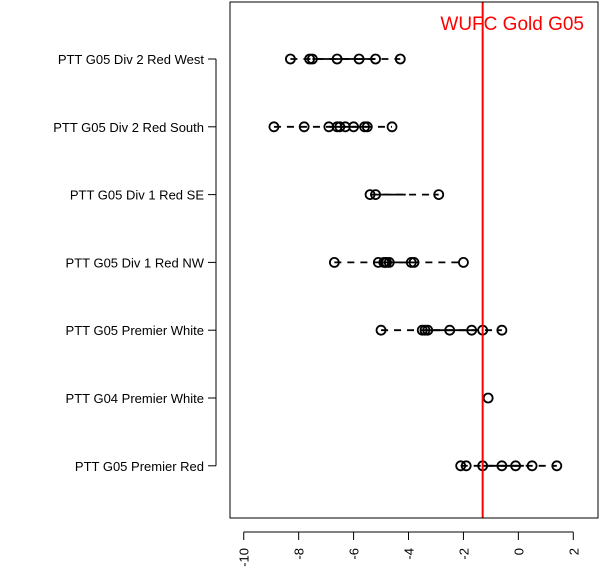  What do you see at coordinates (518, 551) in the screenshot?
I see `x-tick-label: 0` at bounding box center [518, 551].